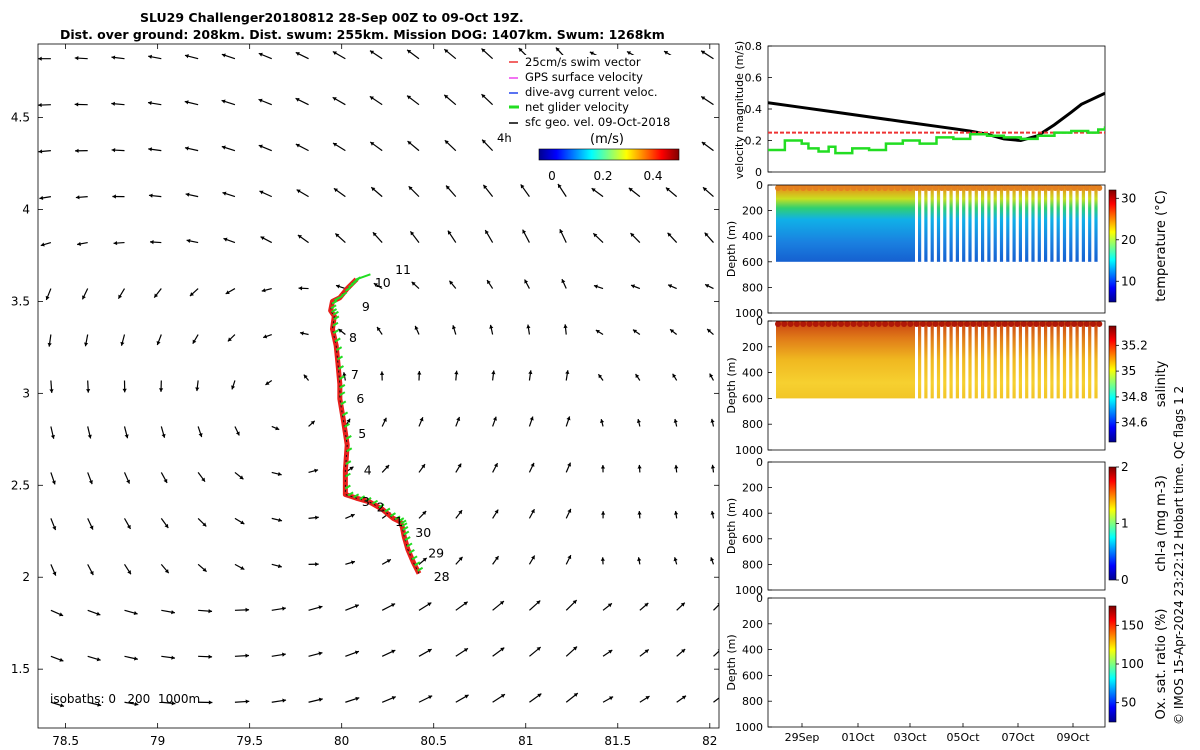  I want to click on colorbar-units: (m/s), so click(607, 139).